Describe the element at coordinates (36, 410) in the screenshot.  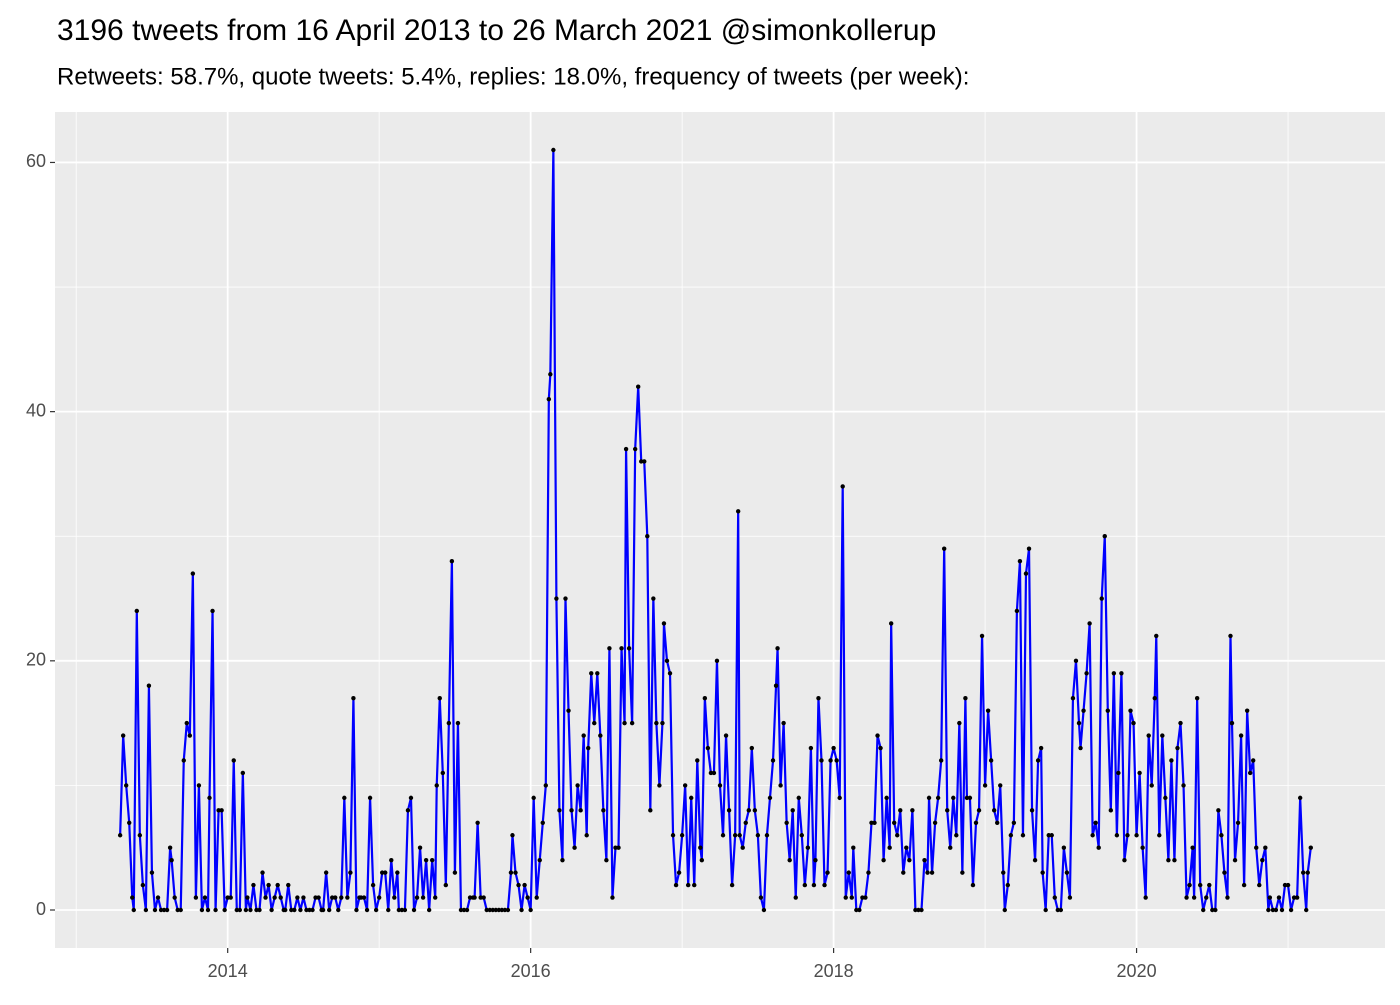
I see `y-tick-label: 40` at that location.